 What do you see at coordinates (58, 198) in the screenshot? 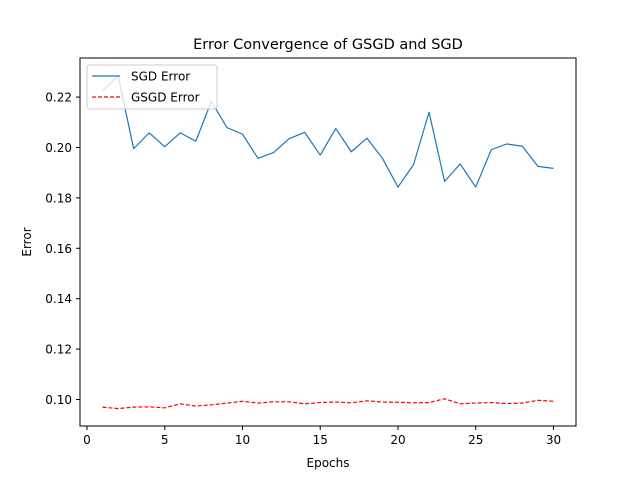
I see `y-tick-label: 0.18` at bounding box center [58, 198].